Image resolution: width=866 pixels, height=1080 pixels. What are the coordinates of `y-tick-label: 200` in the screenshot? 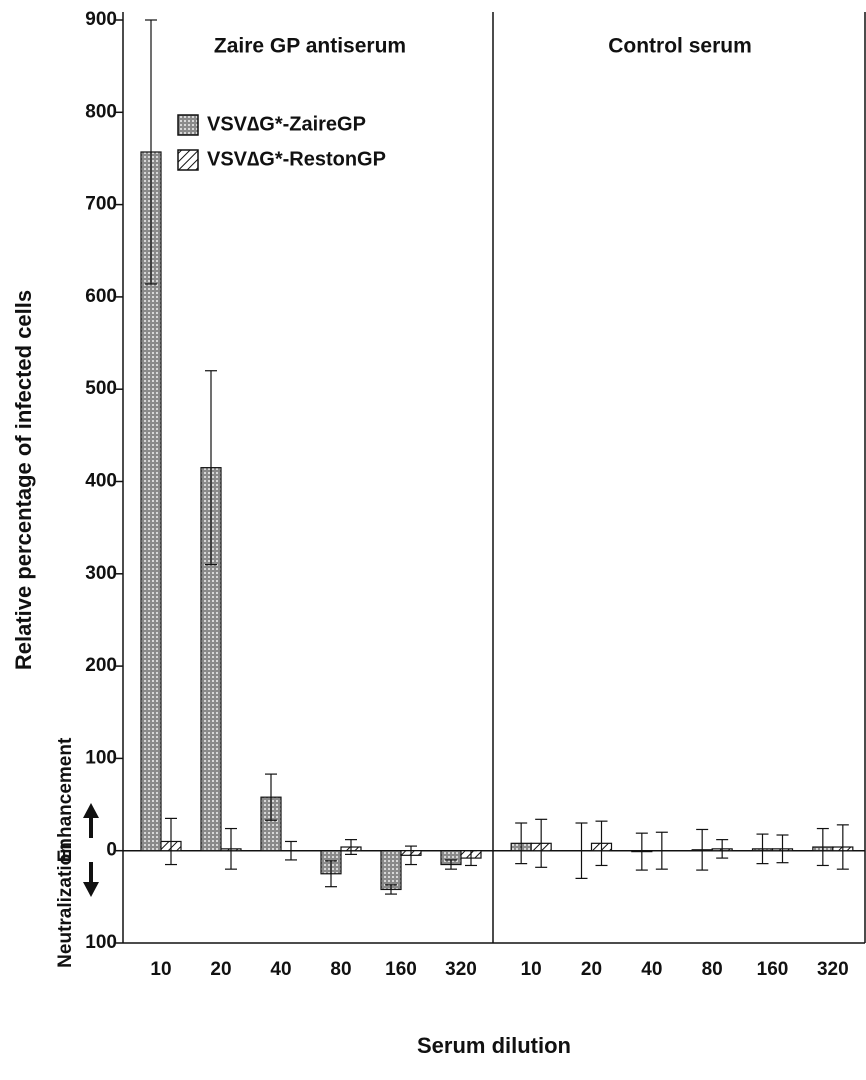 It's located at (101, 665).